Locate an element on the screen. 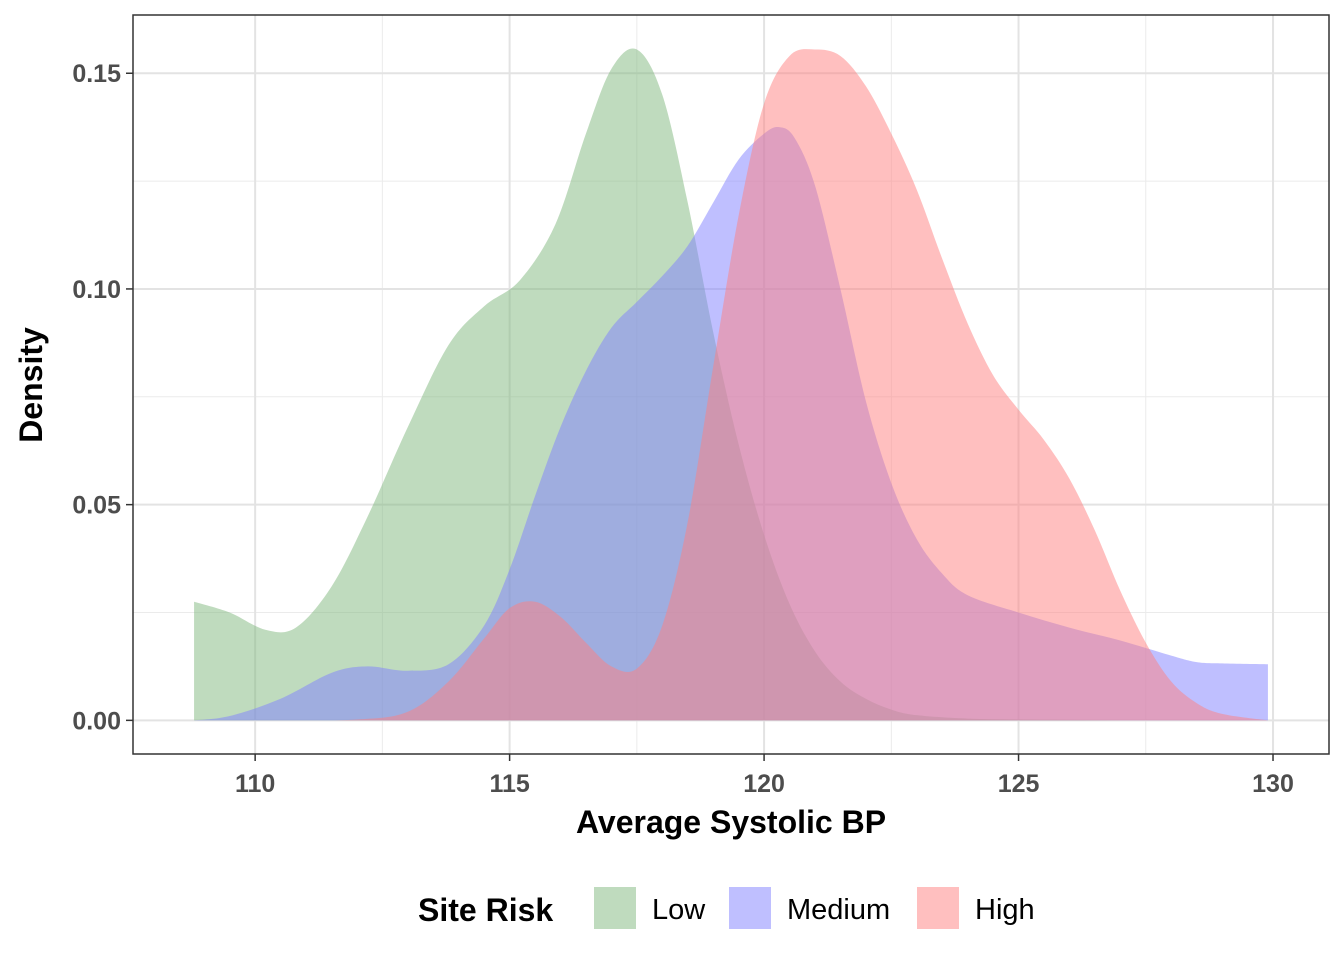 This screenshot has height=960, width=1344. y-tick-label: 0.00 is located at coordinates (96, 721).